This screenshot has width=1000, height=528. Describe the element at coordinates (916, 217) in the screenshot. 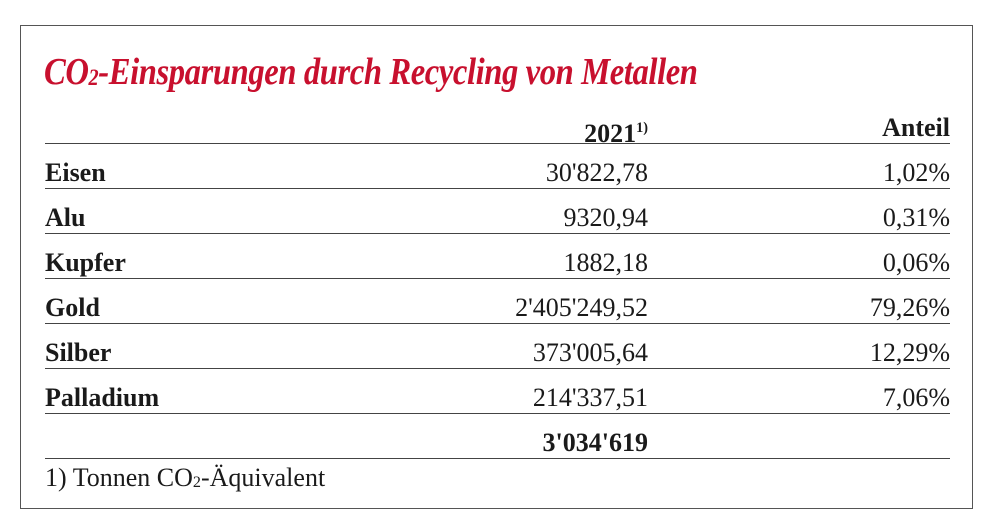

I see `cell-share: 0,31%` at that location.